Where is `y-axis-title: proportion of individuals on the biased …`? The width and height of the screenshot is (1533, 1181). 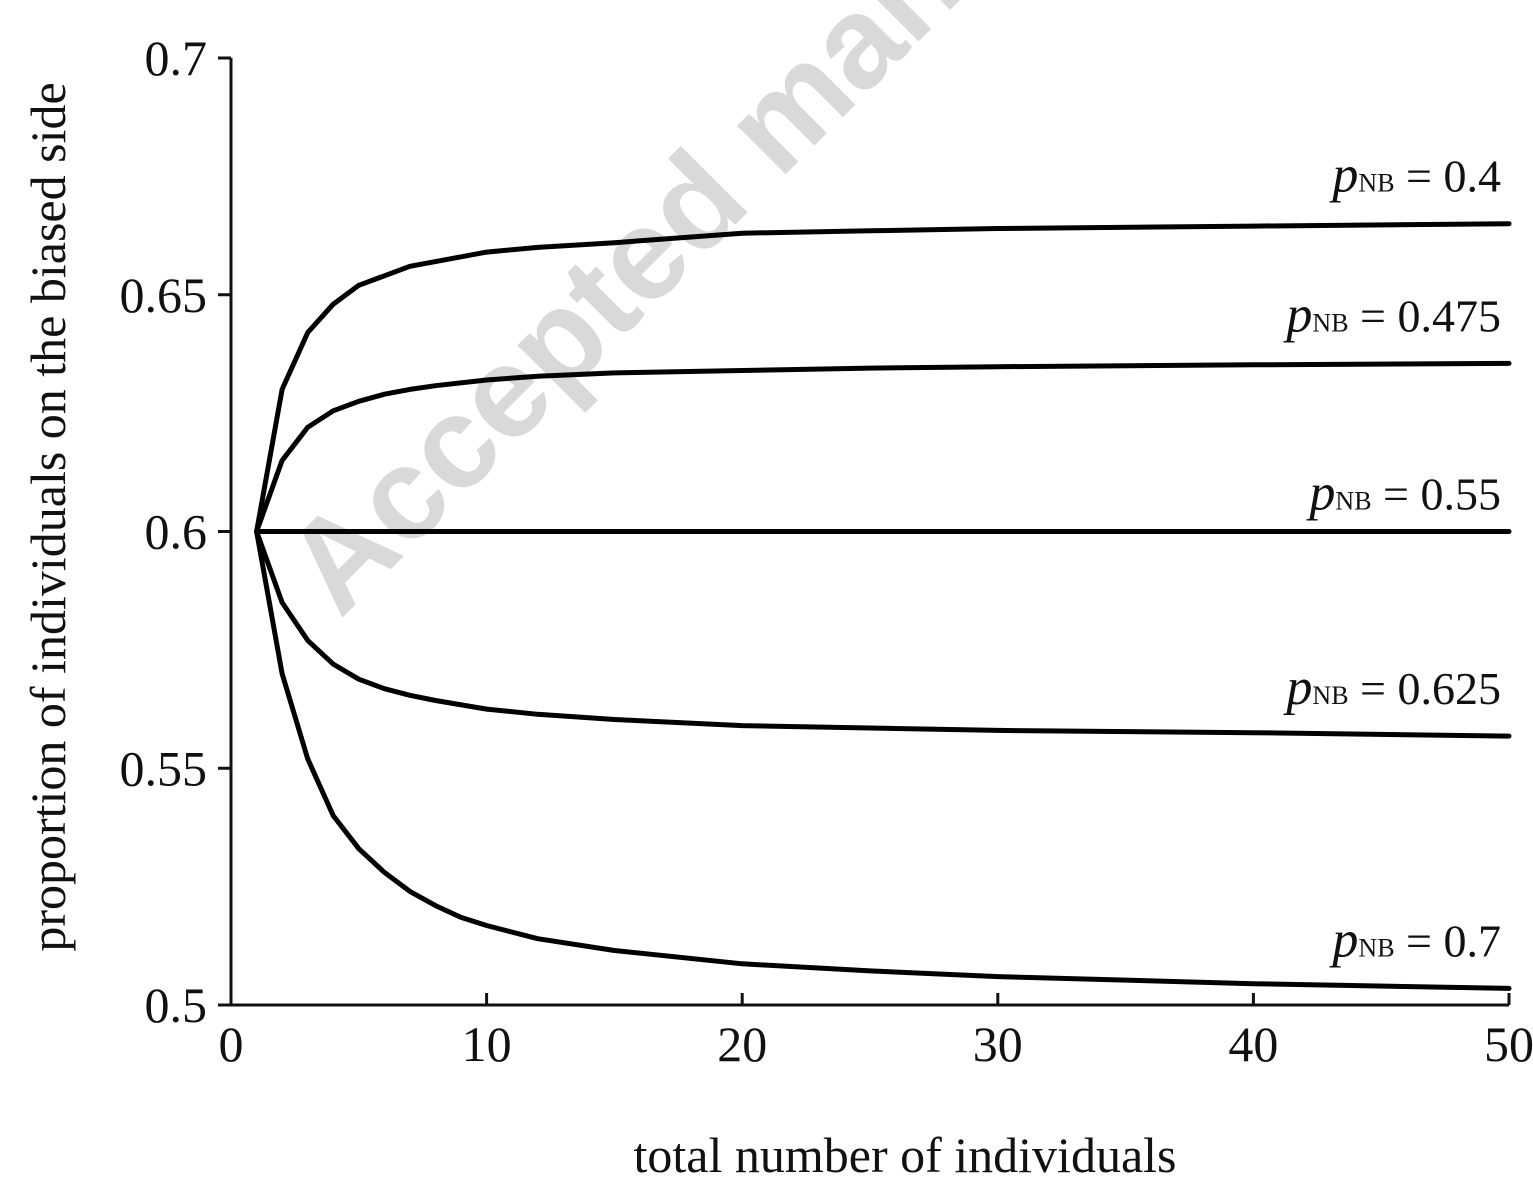
y-axis-title: proportion of individuals on the biased … is located at coordinates (48, 516).